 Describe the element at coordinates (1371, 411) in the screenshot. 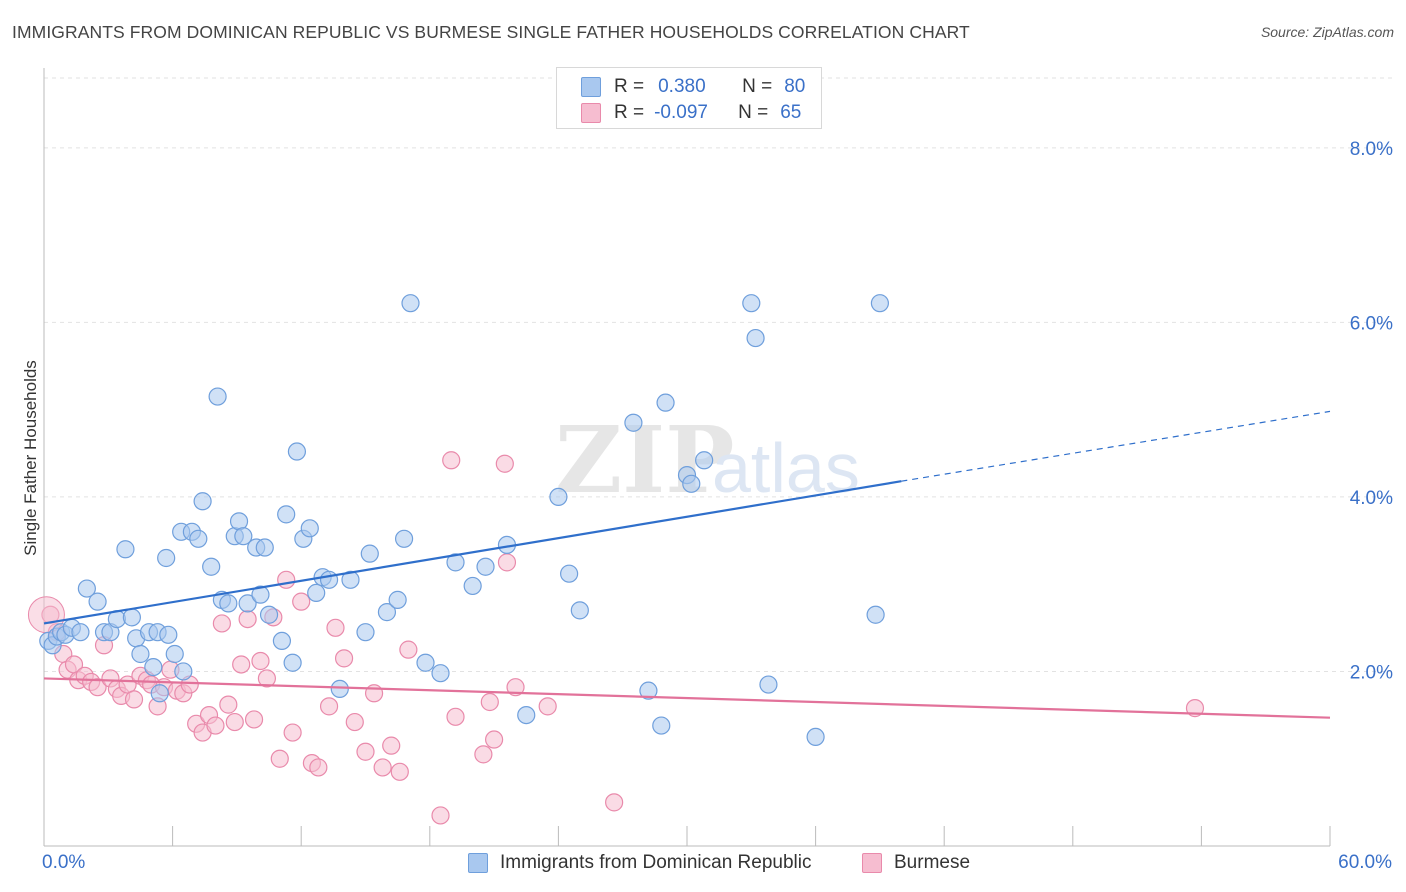

I see `y-tick-labels: 2.0% 4.0% 6.0% 8.0%` at that location.